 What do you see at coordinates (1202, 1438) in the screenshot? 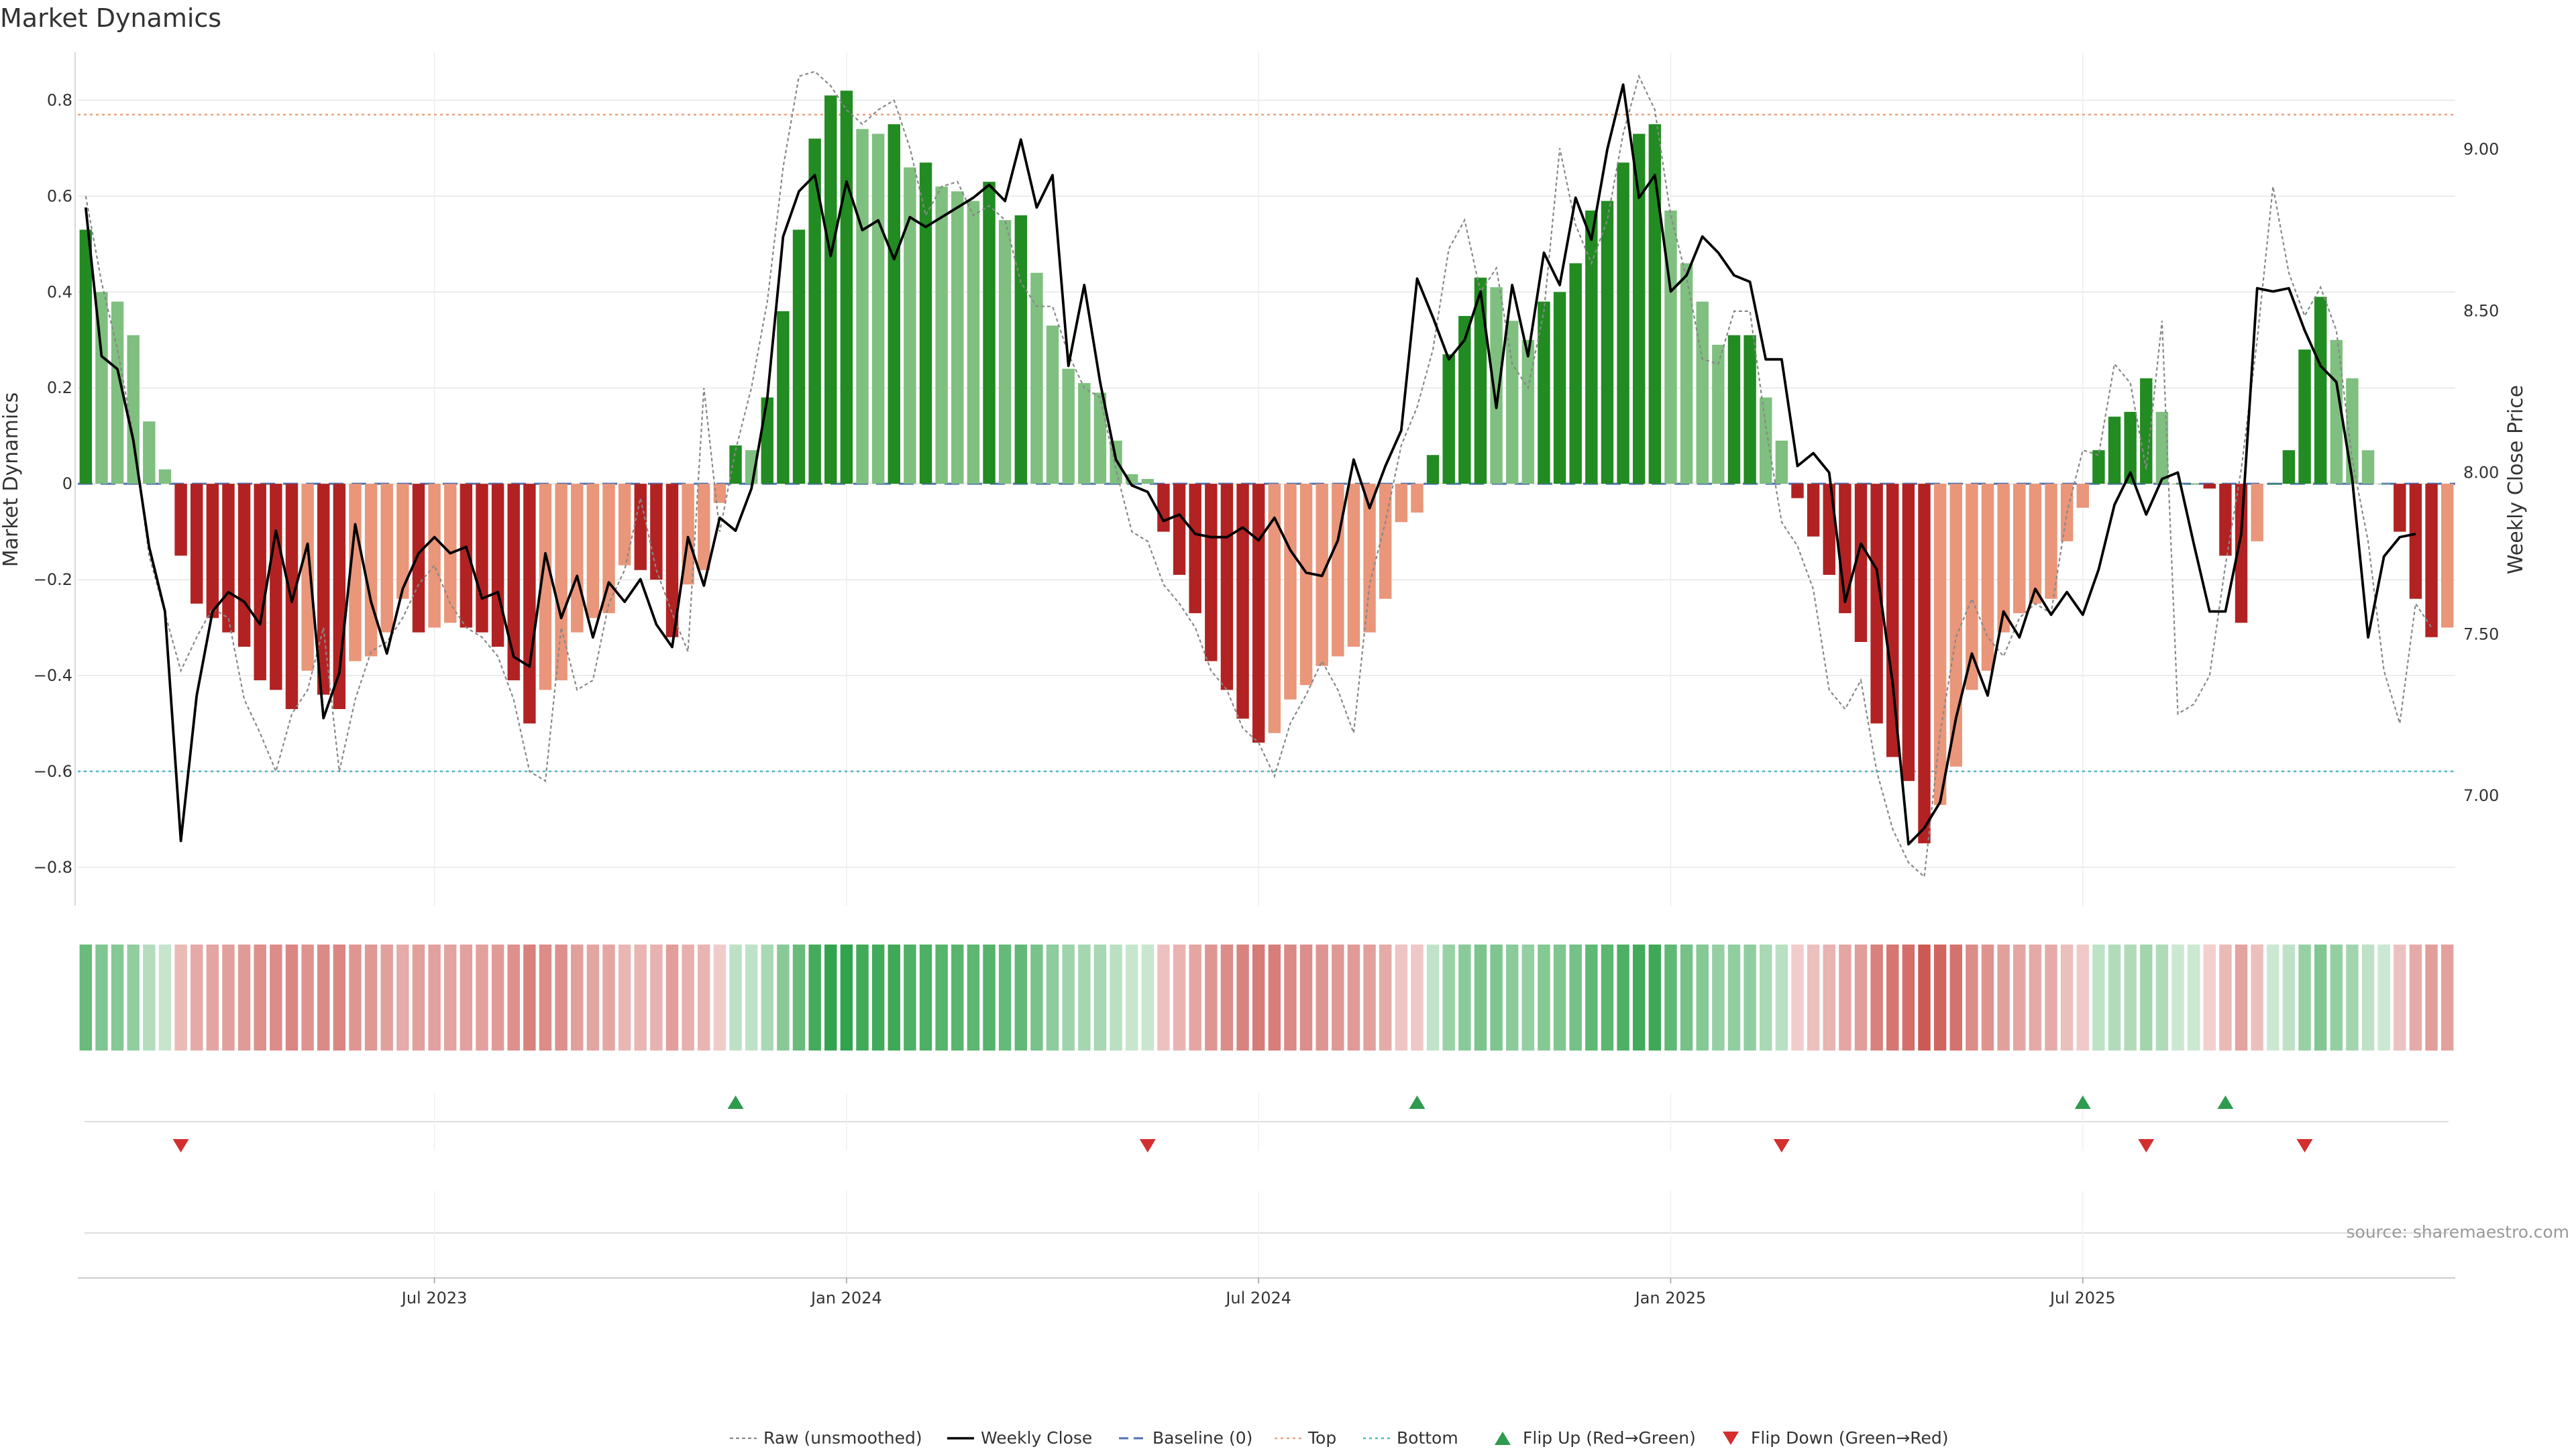
I see `legend-label: Baseline (0)` at bounding box center [1202, 1438].